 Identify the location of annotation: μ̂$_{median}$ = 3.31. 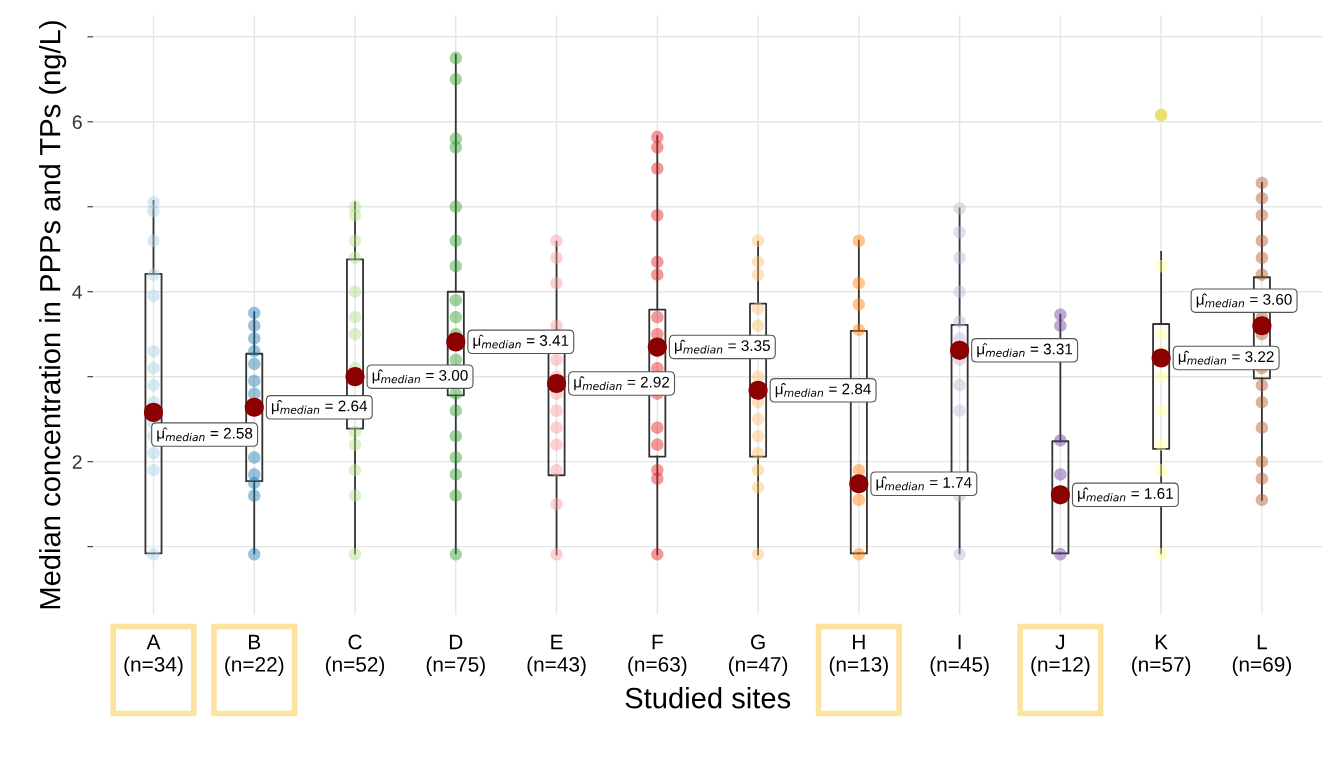
(1025, 350).